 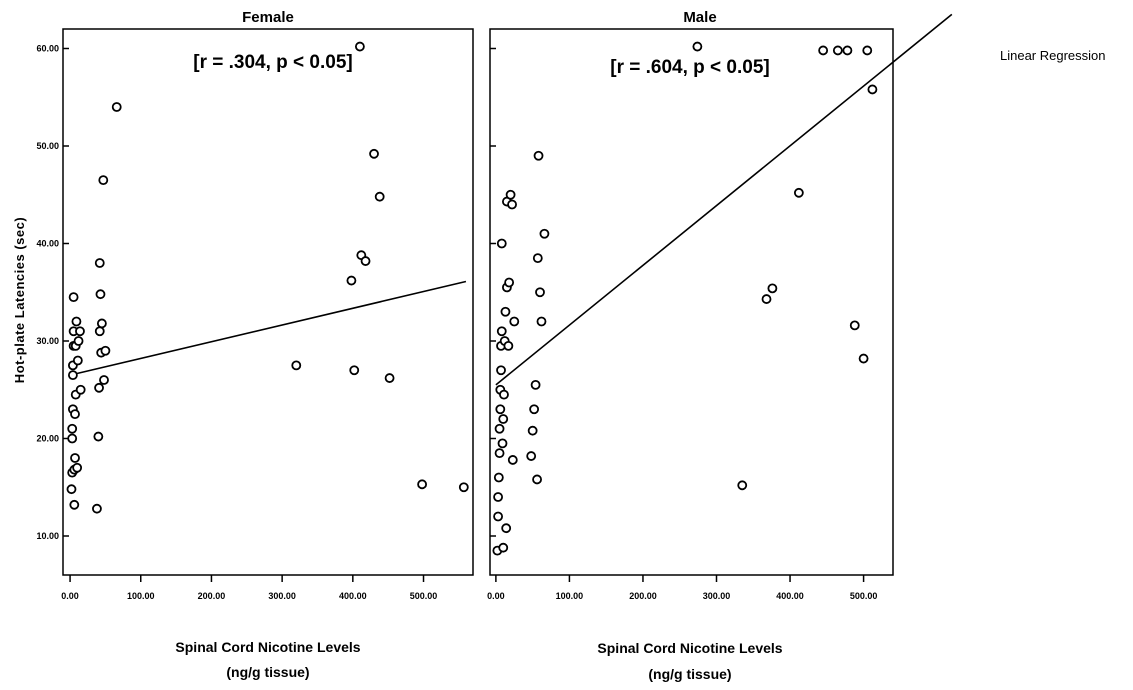 I want to click on female-xlabel: Spinal Cord Nicotine Levels, so click(x=267, y=647).